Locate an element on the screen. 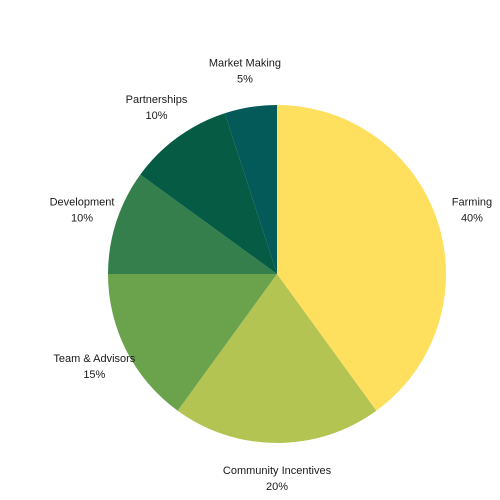  pie-label-name: Market Making is located at coordinates (245, 64).